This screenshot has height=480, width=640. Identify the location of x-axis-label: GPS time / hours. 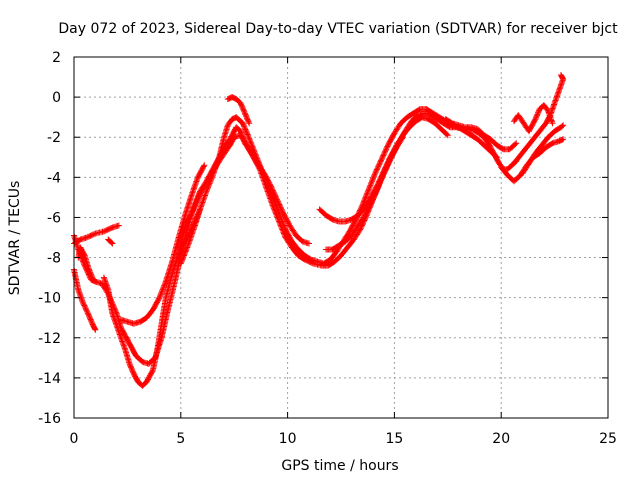
(339, 466).